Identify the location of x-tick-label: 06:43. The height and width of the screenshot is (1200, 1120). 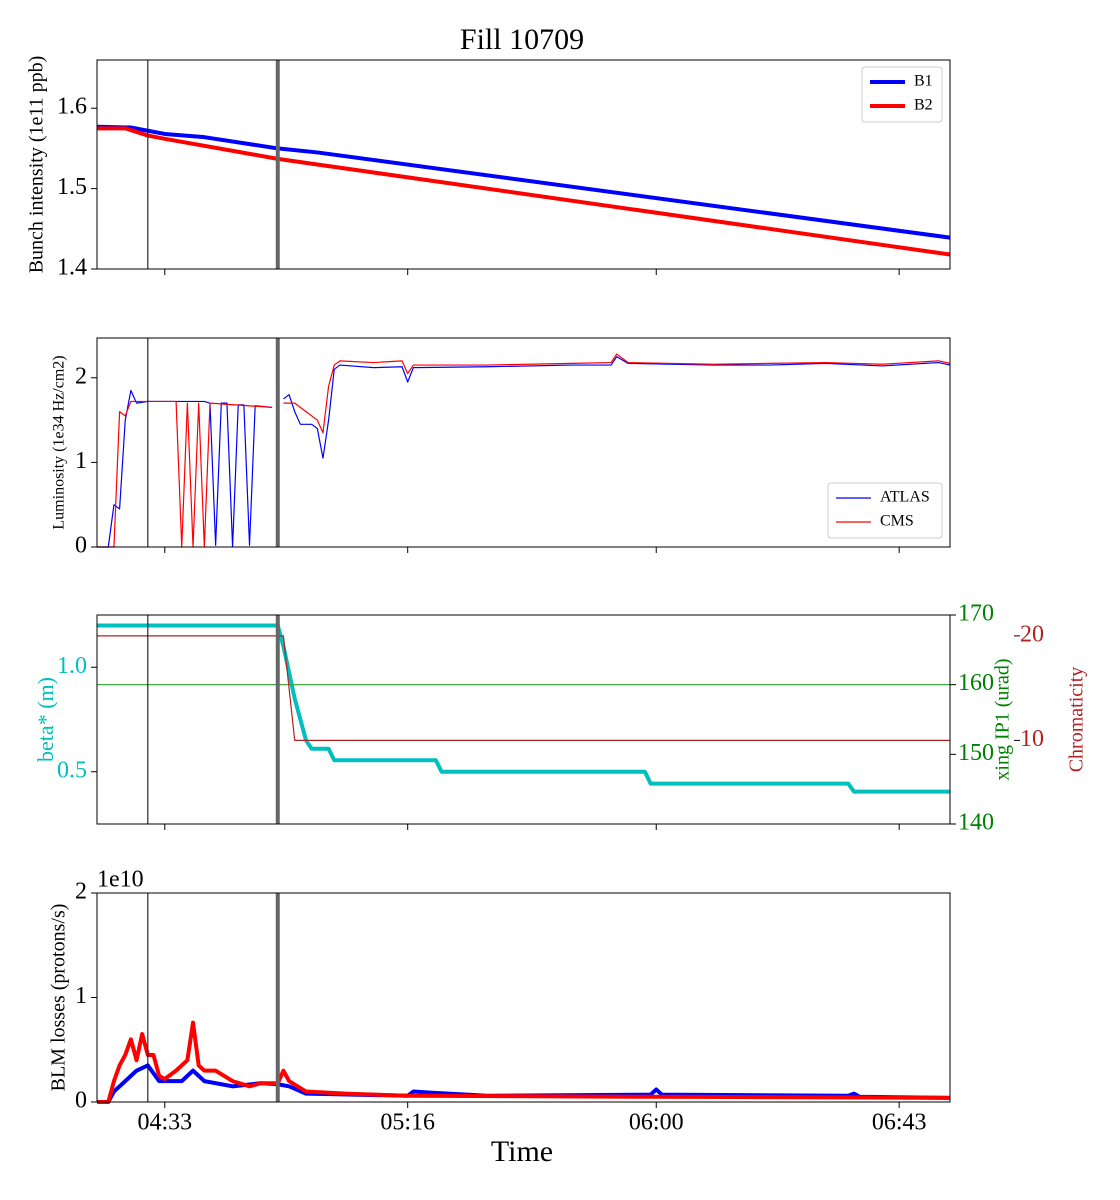
(899, 1123).